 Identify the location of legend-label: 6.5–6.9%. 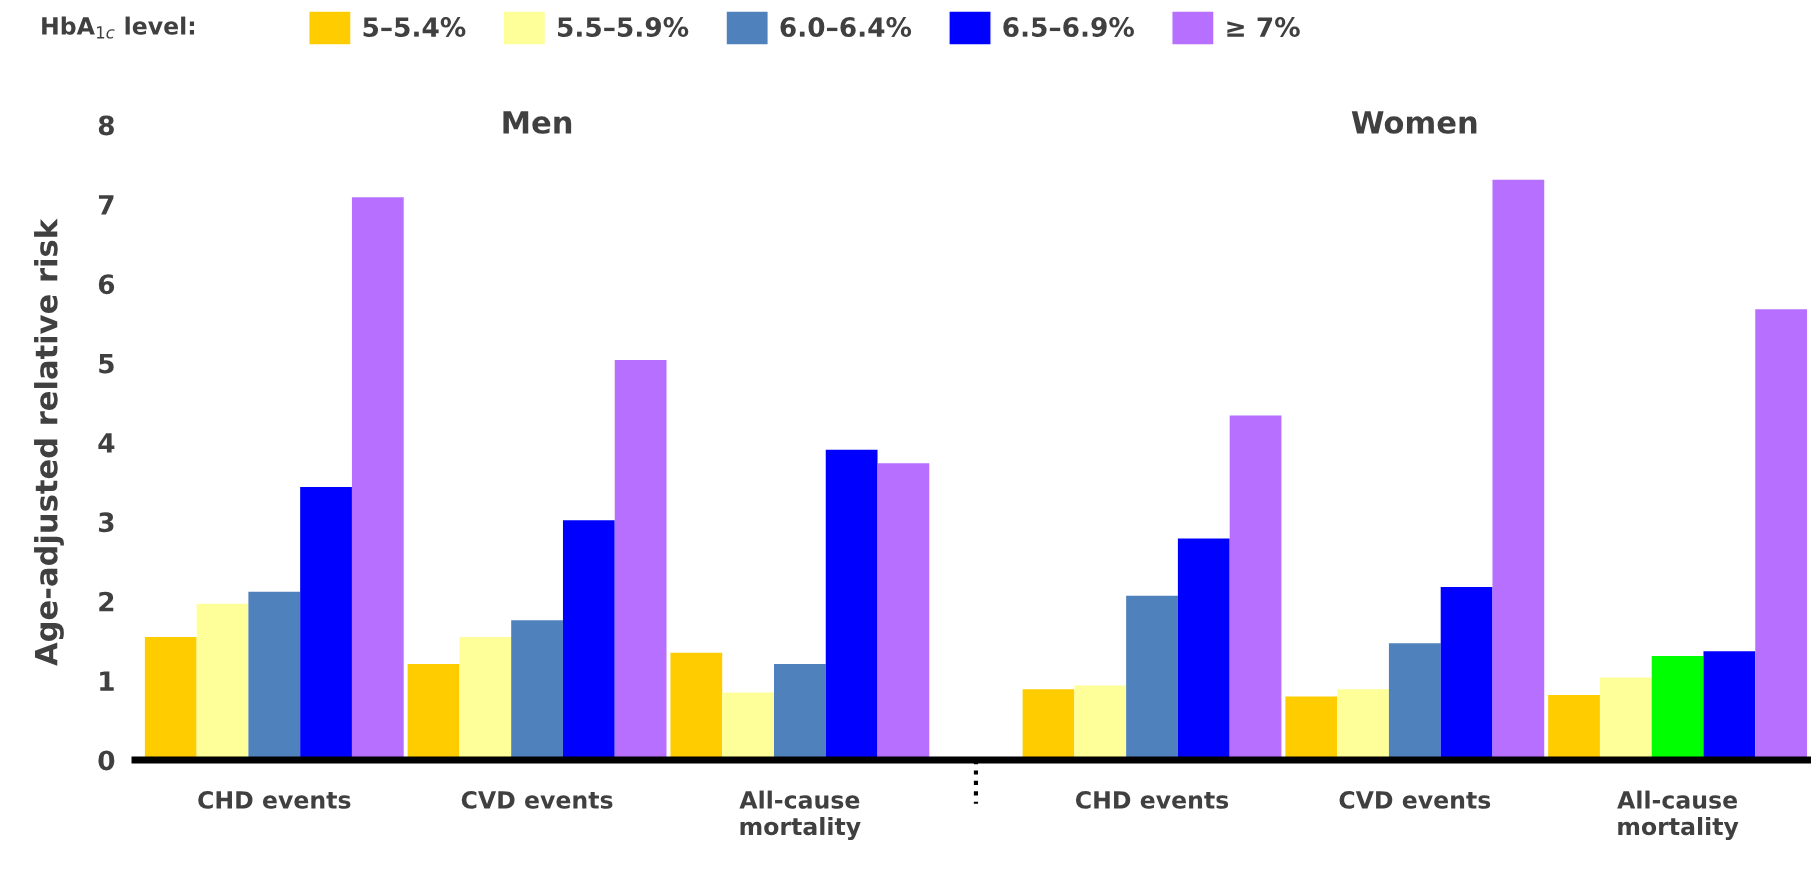
(1068, 27).